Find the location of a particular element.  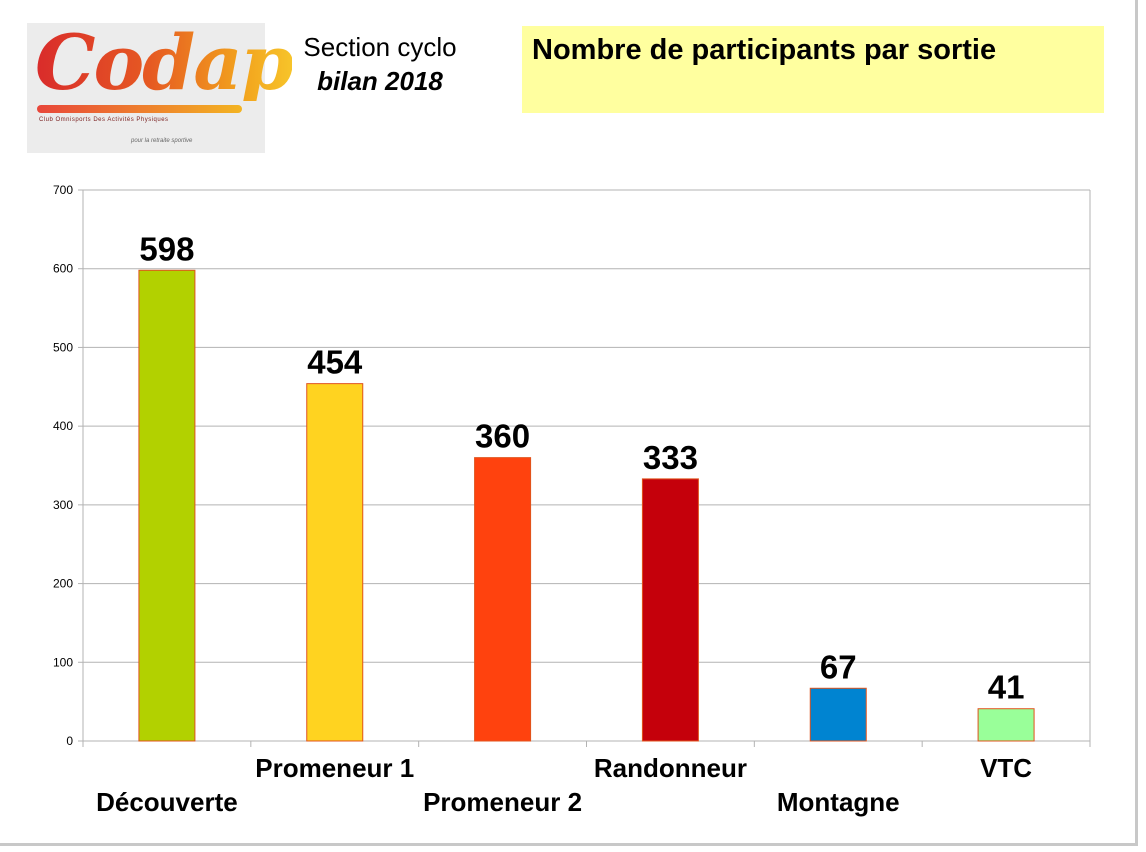

section-title: Section cyclo bilan 2018 is located at coordinates (380, 64).